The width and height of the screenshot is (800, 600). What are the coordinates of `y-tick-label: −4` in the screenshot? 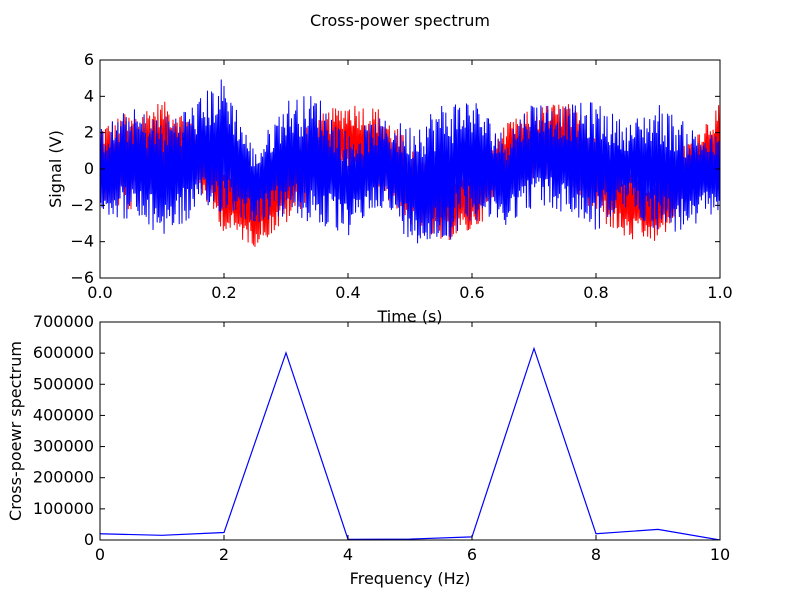 It's located at (82, 241).